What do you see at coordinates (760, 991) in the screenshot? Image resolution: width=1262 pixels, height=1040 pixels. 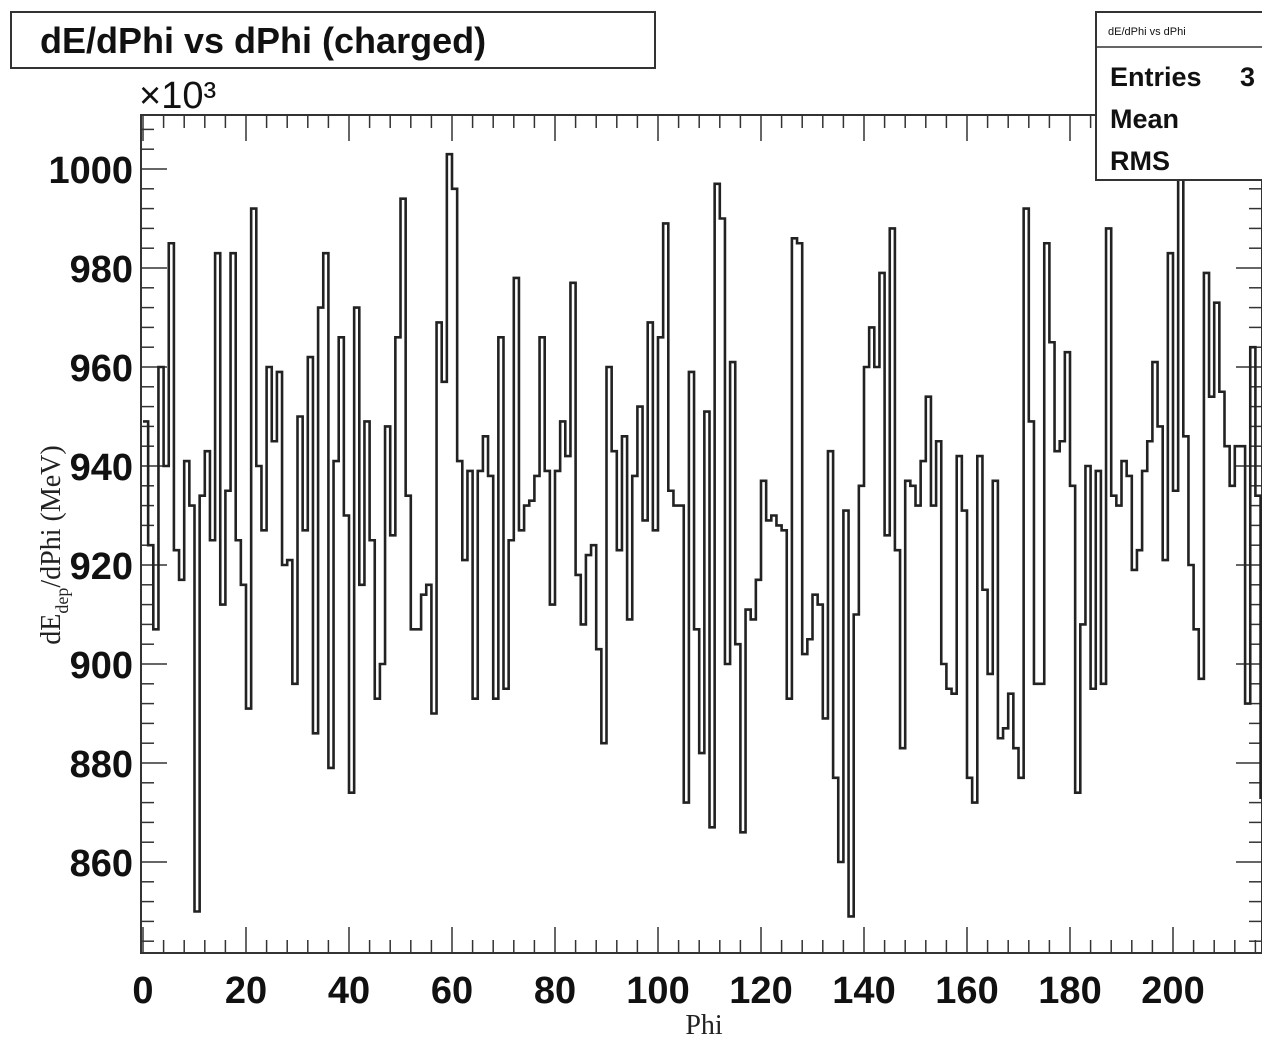 I see `x-tick-label: 120` at bounding box center [760, 991].